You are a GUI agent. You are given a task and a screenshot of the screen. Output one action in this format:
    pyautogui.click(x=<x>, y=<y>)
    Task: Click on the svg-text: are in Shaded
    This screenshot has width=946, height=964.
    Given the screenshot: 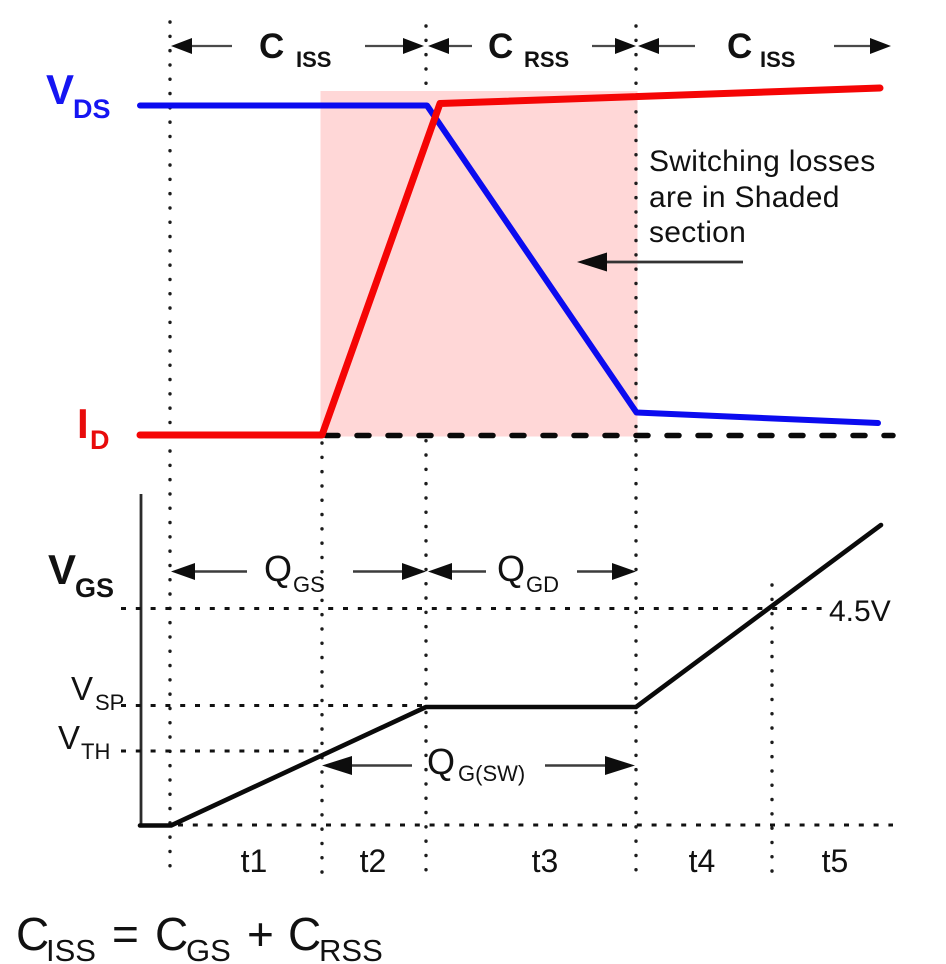 What is the action you would take?
    pyautogui.click(x=744, y=197)
    